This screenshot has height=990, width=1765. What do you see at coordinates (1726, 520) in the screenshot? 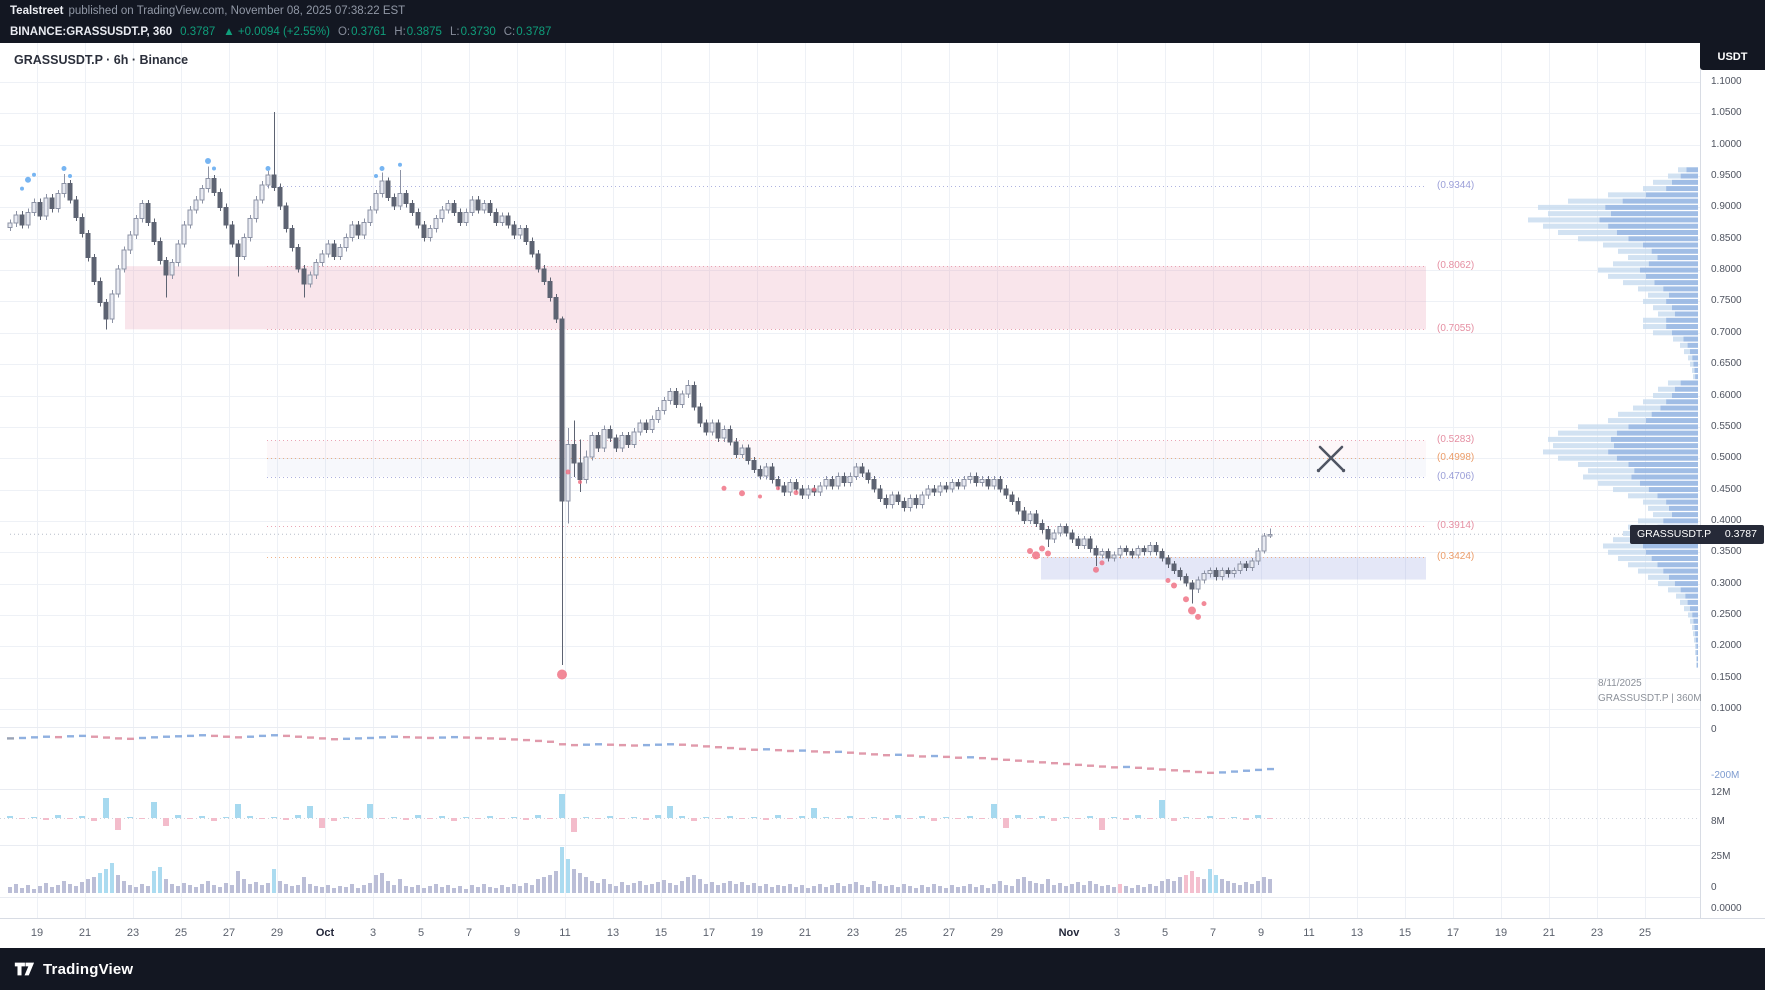
I see `price-tick-label: 0.4000` at bounding box center [1726, 520].